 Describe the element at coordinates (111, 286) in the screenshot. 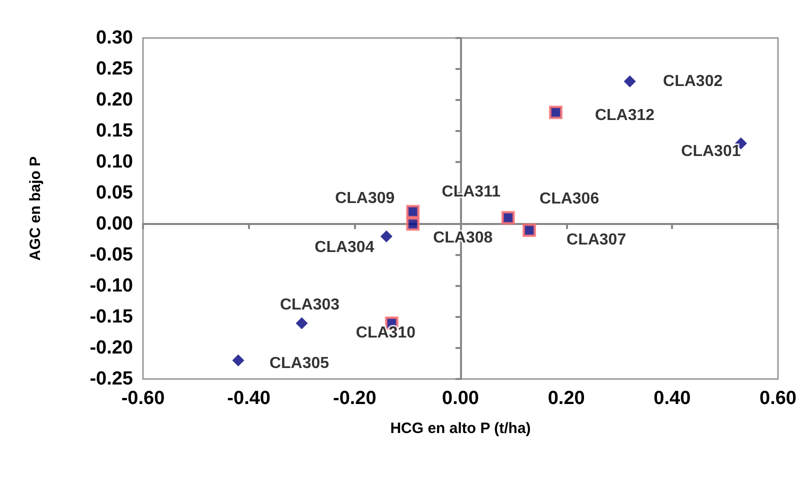

I see `y-tick-label: -0.10` at that location.